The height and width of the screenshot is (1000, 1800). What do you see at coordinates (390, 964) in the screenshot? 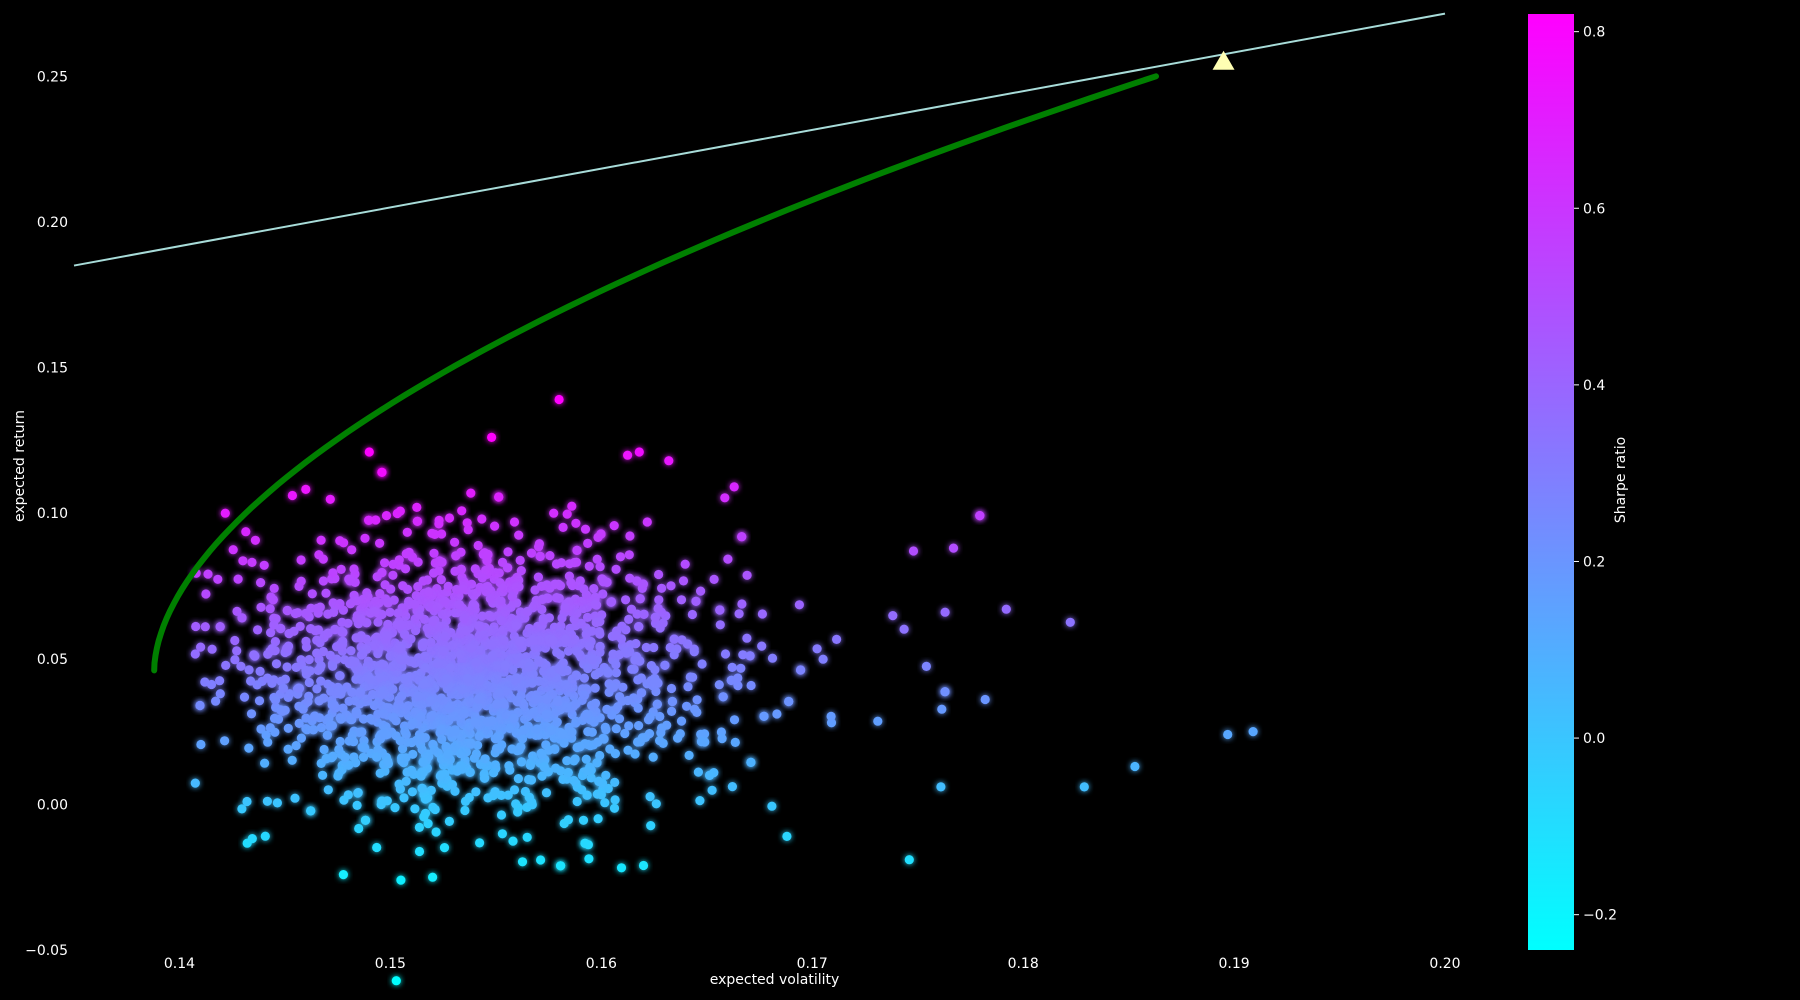
I see `x-tick-label: 0.15` at bounding box center [390, 964].